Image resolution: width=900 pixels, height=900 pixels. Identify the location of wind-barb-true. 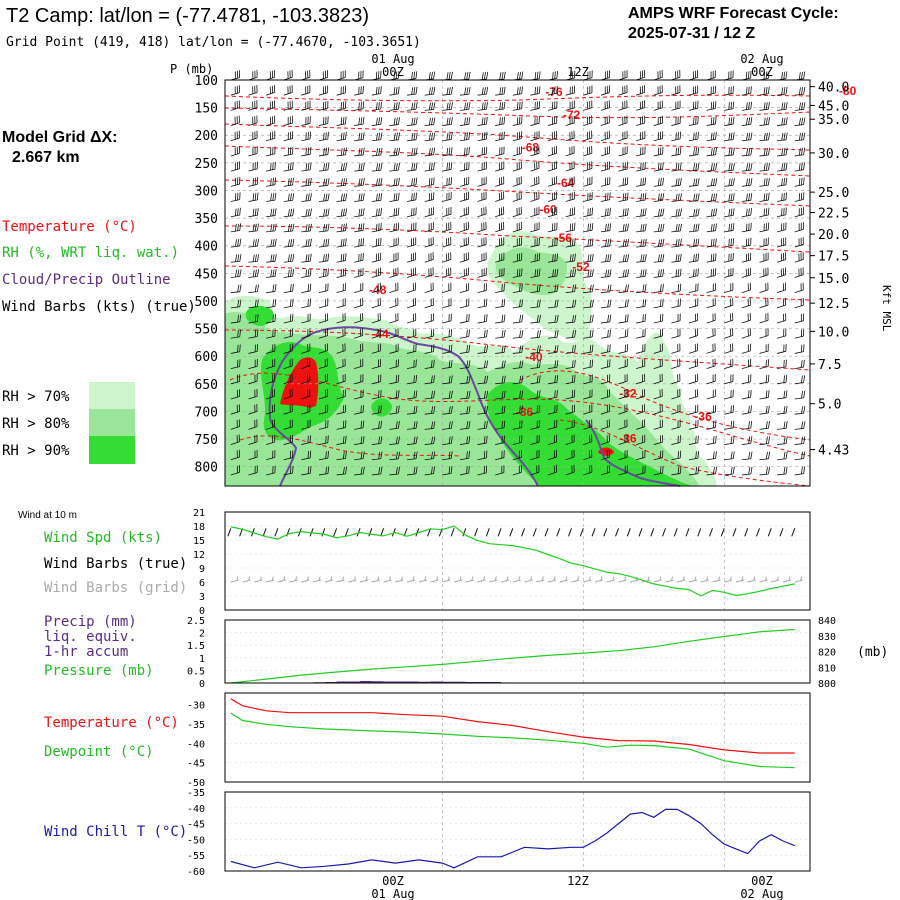
(793, 532).